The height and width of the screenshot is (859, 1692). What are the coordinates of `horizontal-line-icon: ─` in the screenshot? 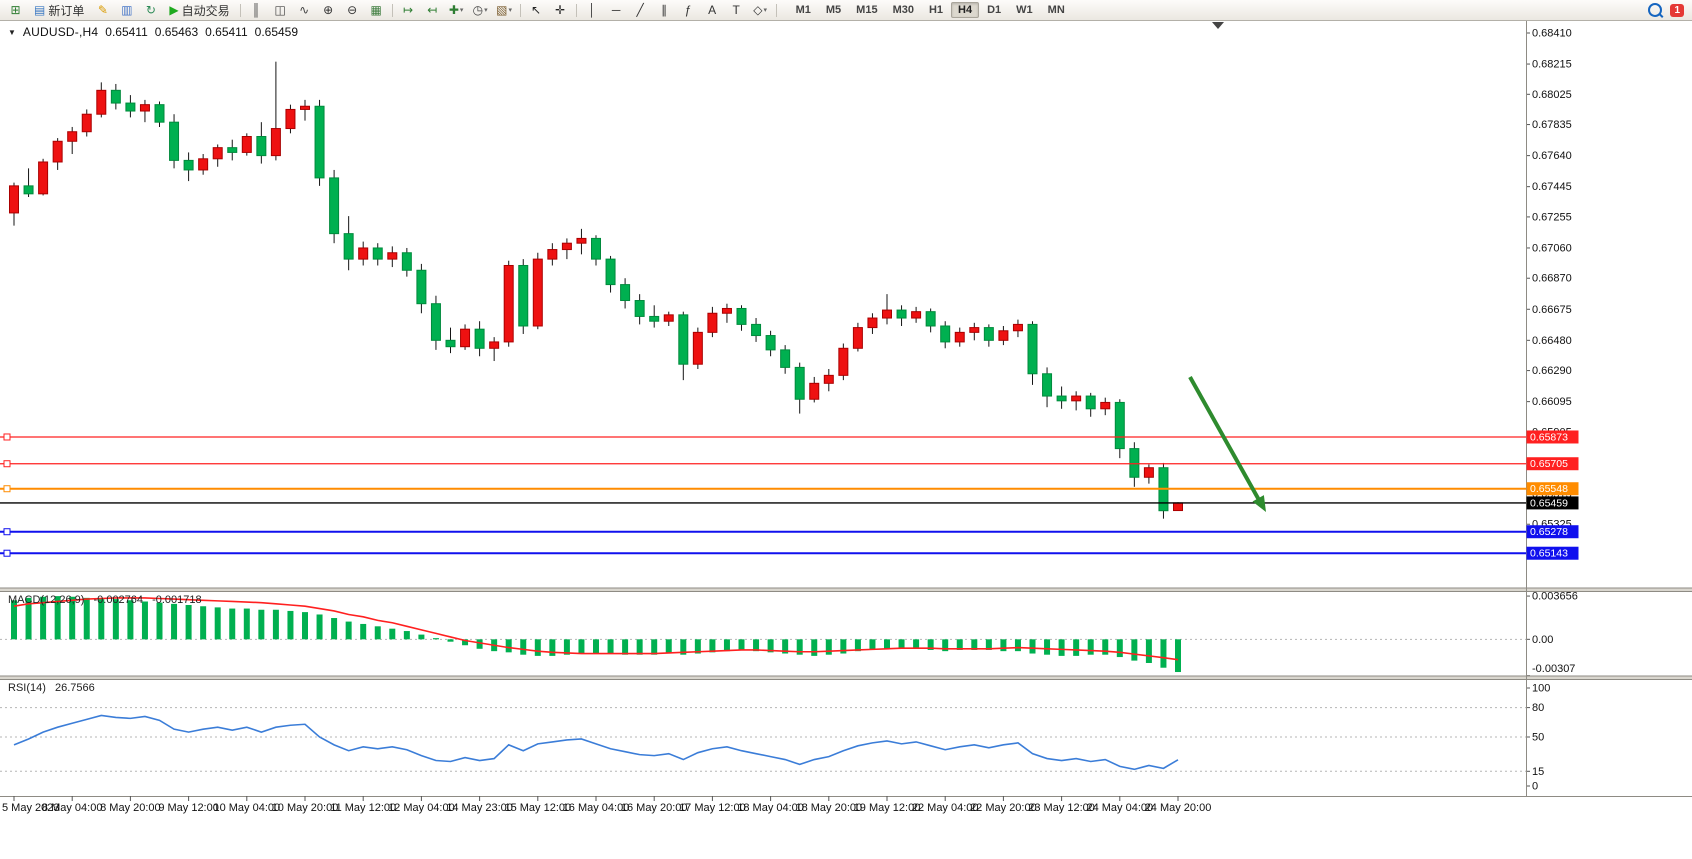 It's located at (616, 10).